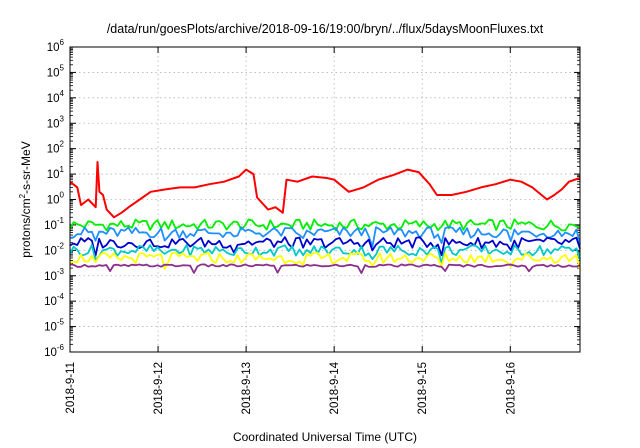  What do you see at coordinates (511, 388) in the screenshot?
I see `x-tick-label: 2018-9-16` at bounding box center [511, 388].